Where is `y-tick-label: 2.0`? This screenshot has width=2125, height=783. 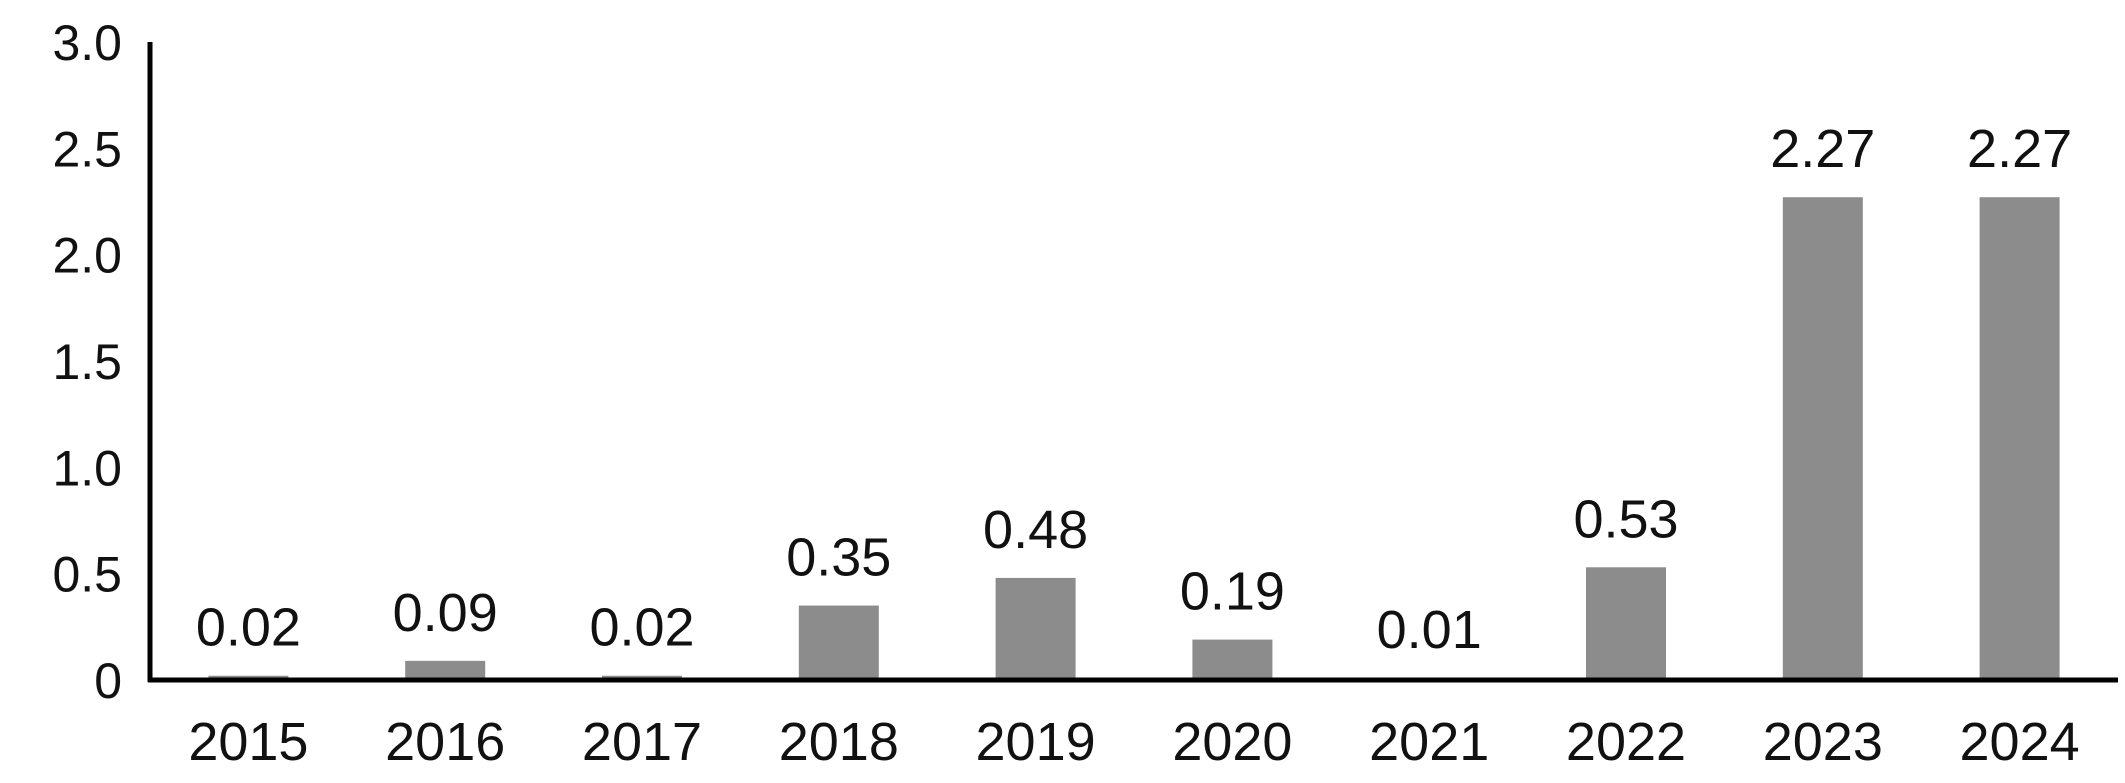 y-tick-label: 2.0 is located at coordinates (87, 256).